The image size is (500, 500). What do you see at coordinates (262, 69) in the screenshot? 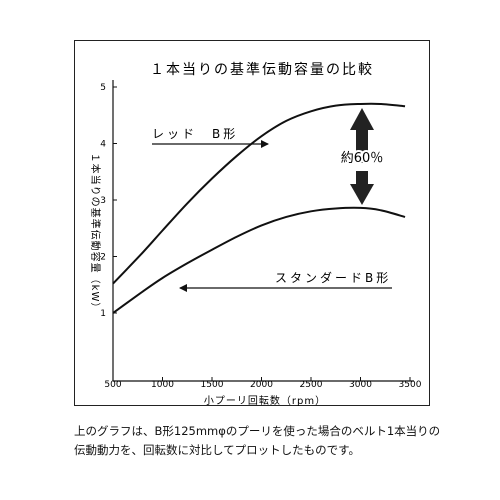
I see `chart-title: １本当りの基準伝動容量の比較` at bounding box center [262, 69].